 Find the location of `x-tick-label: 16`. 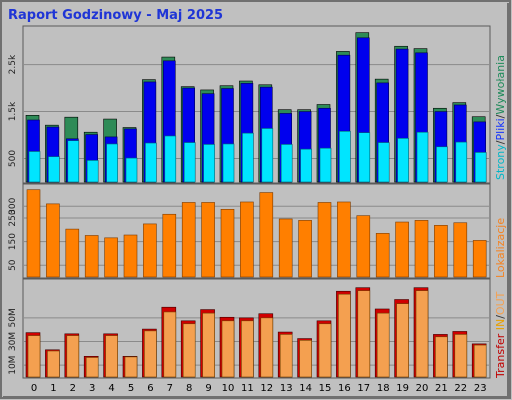

x-tick-label: 16 is located at coordinates (344, 388).